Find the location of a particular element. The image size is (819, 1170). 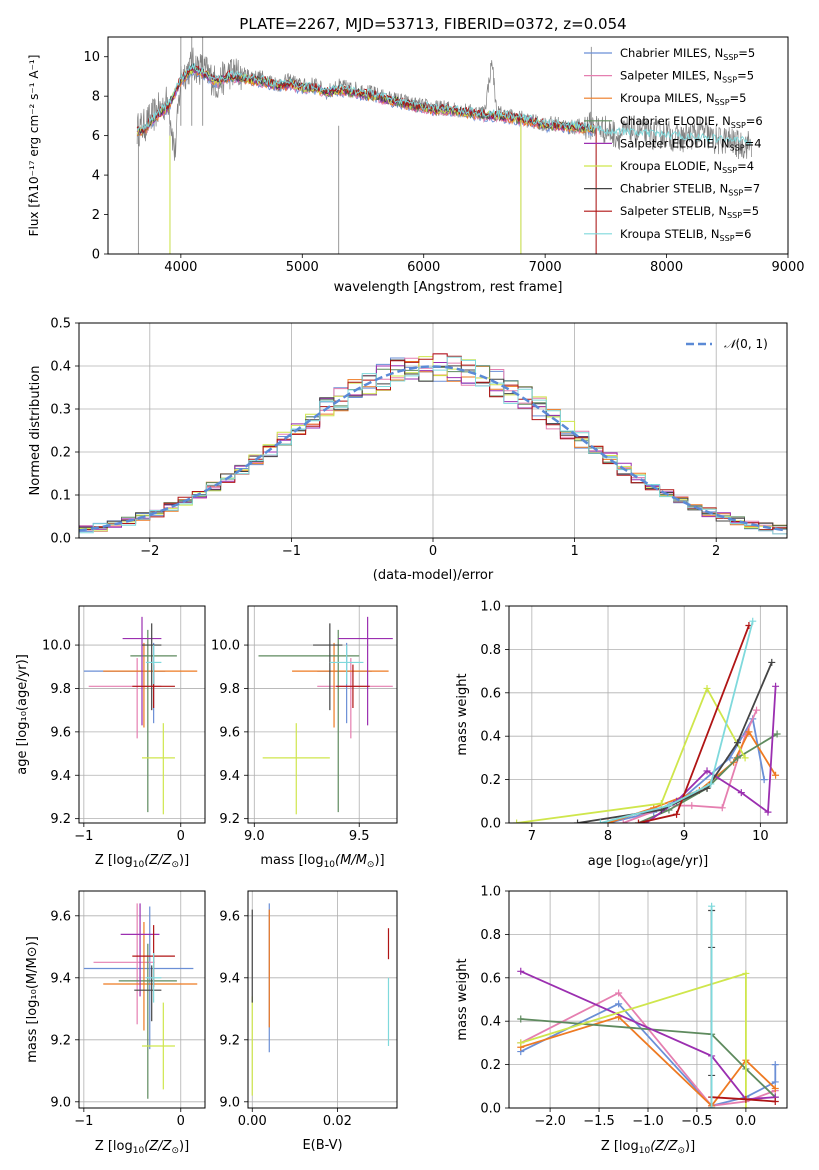

x-tick-label: 7000 is located at coordinates (545, 267).